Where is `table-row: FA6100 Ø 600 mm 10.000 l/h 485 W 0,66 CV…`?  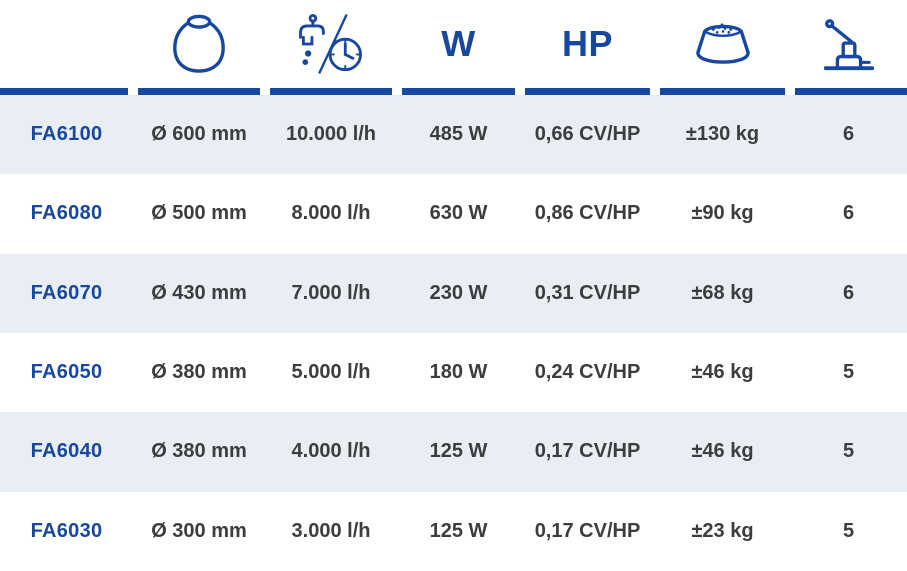
table-row: FA6100 Ø 600 mm 10.000 l/h 485 W 0,66 CV… is located at coordinates (453, 135).